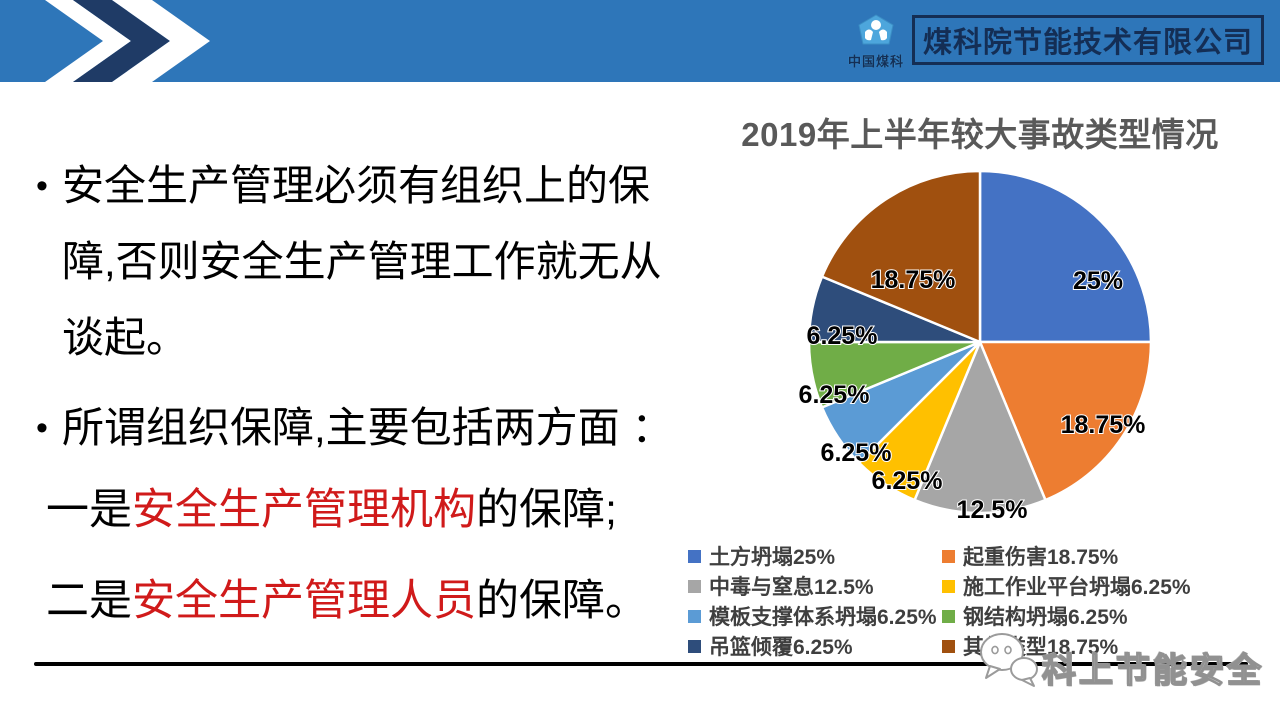 The height and width of the screenshot is (720, 1280). I want to click on legend-label: 吊篮倾覆6.25%, so click(781, 647).